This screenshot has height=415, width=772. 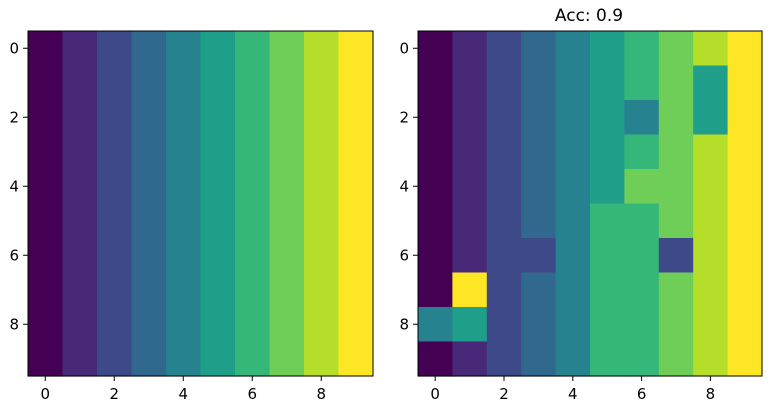 I want to click on y-tick-label: 8, so click(x=14, y=324).